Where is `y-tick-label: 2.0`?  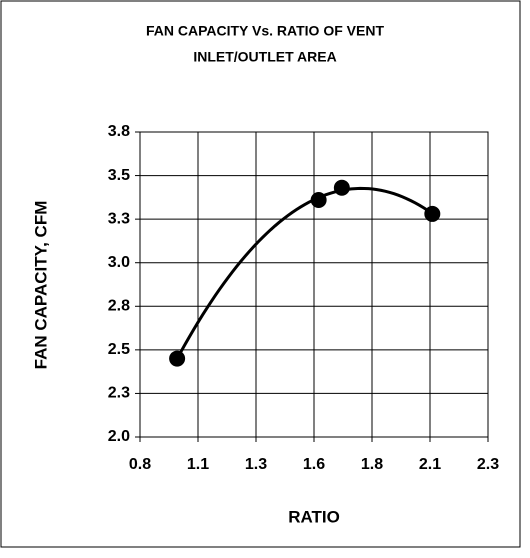
y-tick-label: 2.0 is located at coordinates (119, 436).